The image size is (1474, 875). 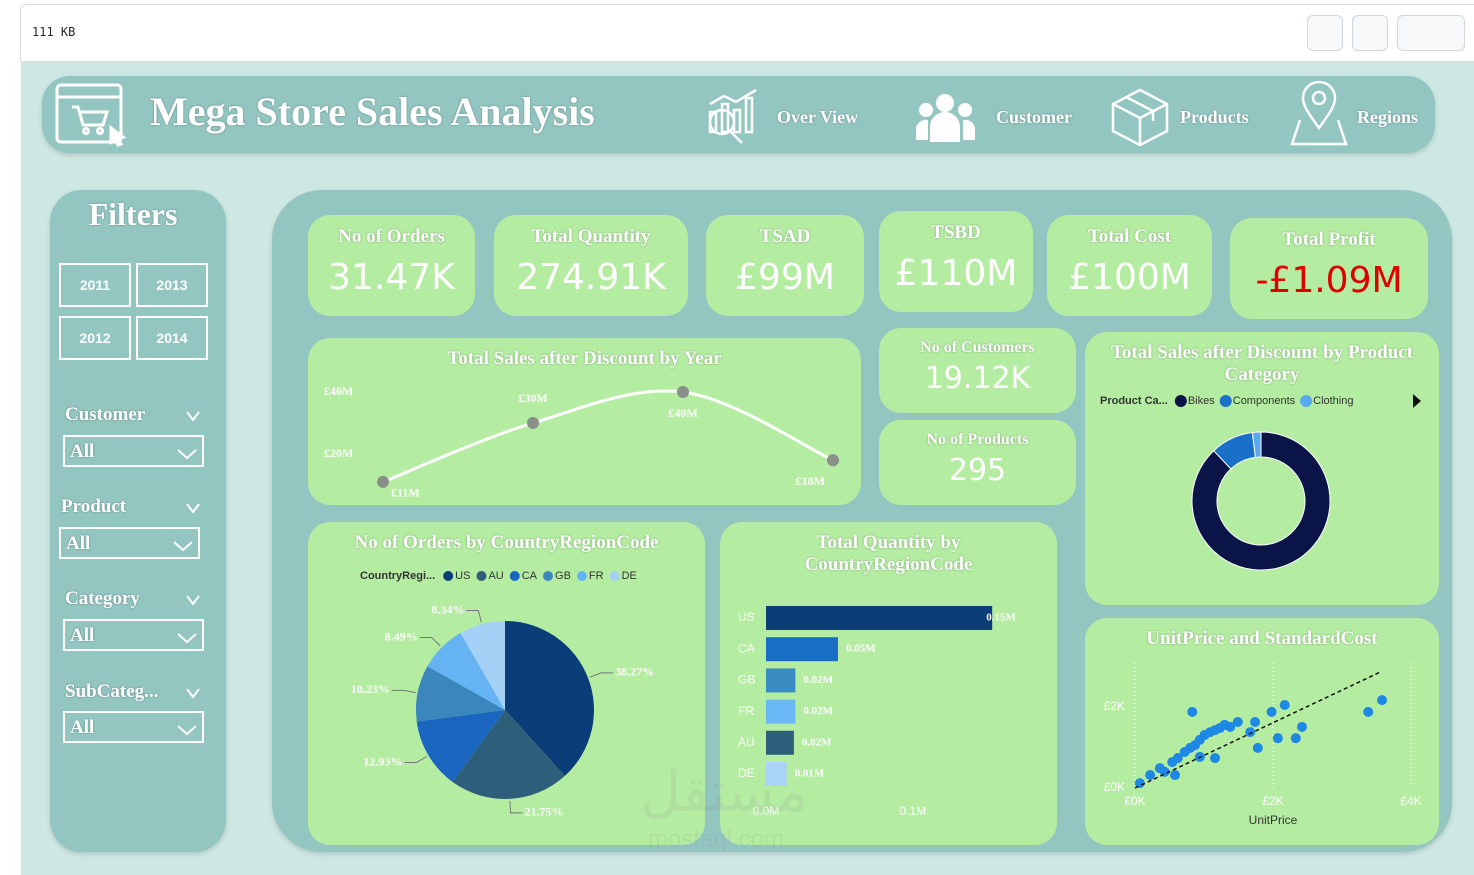 I want to click on year-button: 2011, so click(x=95, y=285).